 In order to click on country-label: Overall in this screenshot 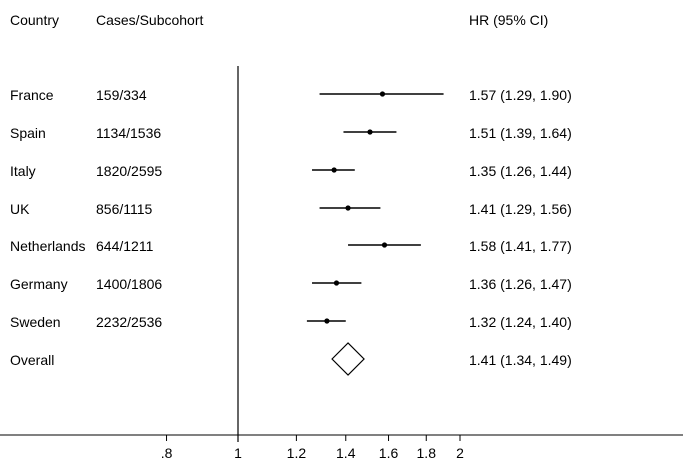, I will do `click(32, 360)`.